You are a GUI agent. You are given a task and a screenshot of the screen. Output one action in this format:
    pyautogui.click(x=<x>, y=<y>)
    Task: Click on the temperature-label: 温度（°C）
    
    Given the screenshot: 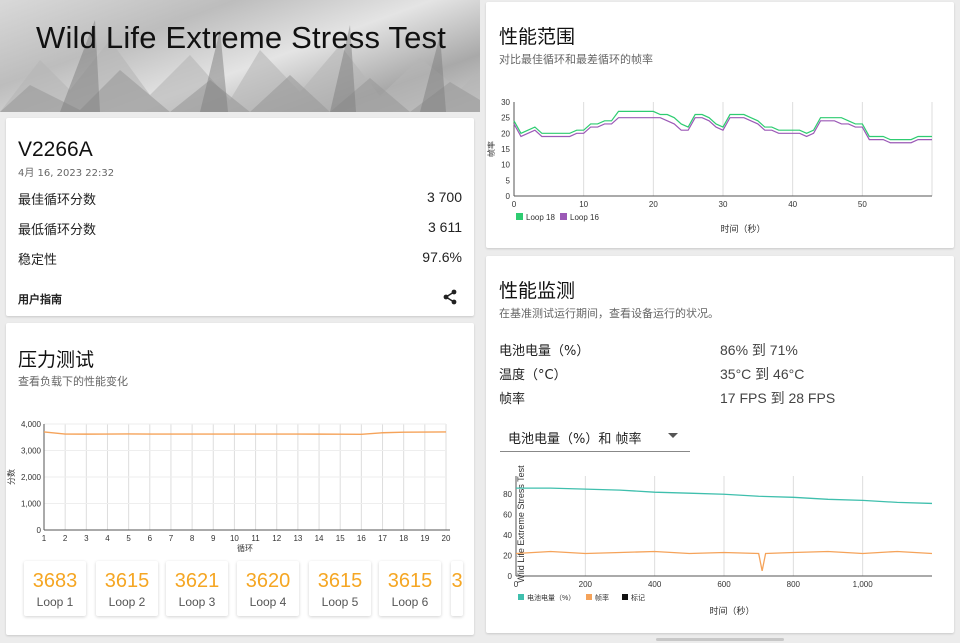 What is the action you would take?
    pyautogui.click(x=533, y=375)
    